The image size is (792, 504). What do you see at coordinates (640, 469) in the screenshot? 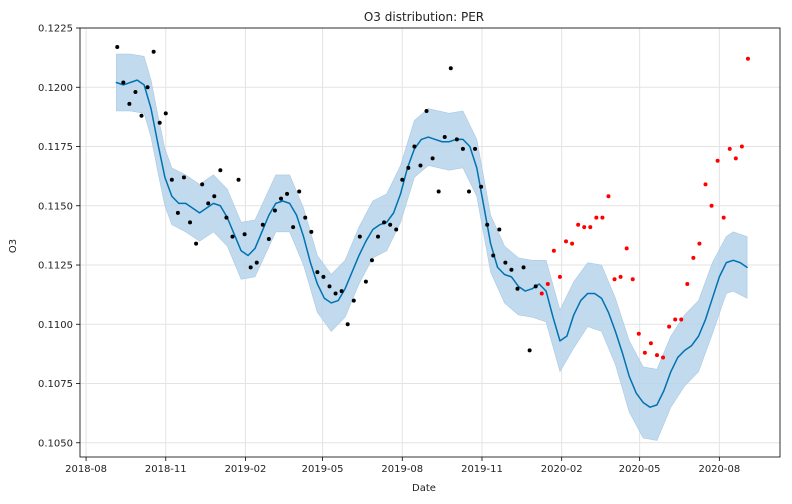
I see `x-tick-label: 2020-05` at bounding box center [640, 469].